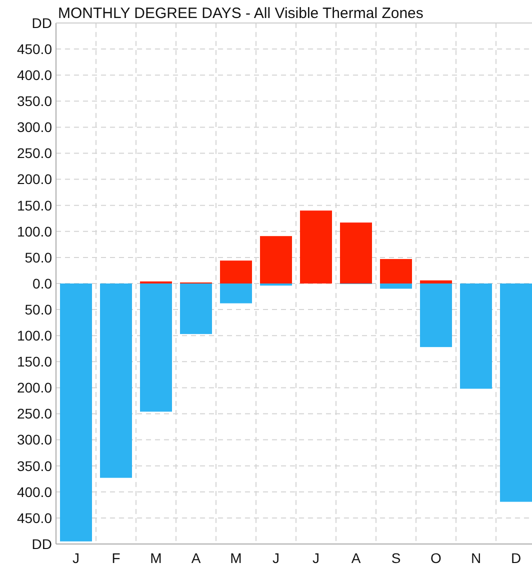 The height and width of the screenshot is (569, 532). Describe the element at coordinates (116, 558) in the screenshot. I see `x-tick-label: F` at that location.